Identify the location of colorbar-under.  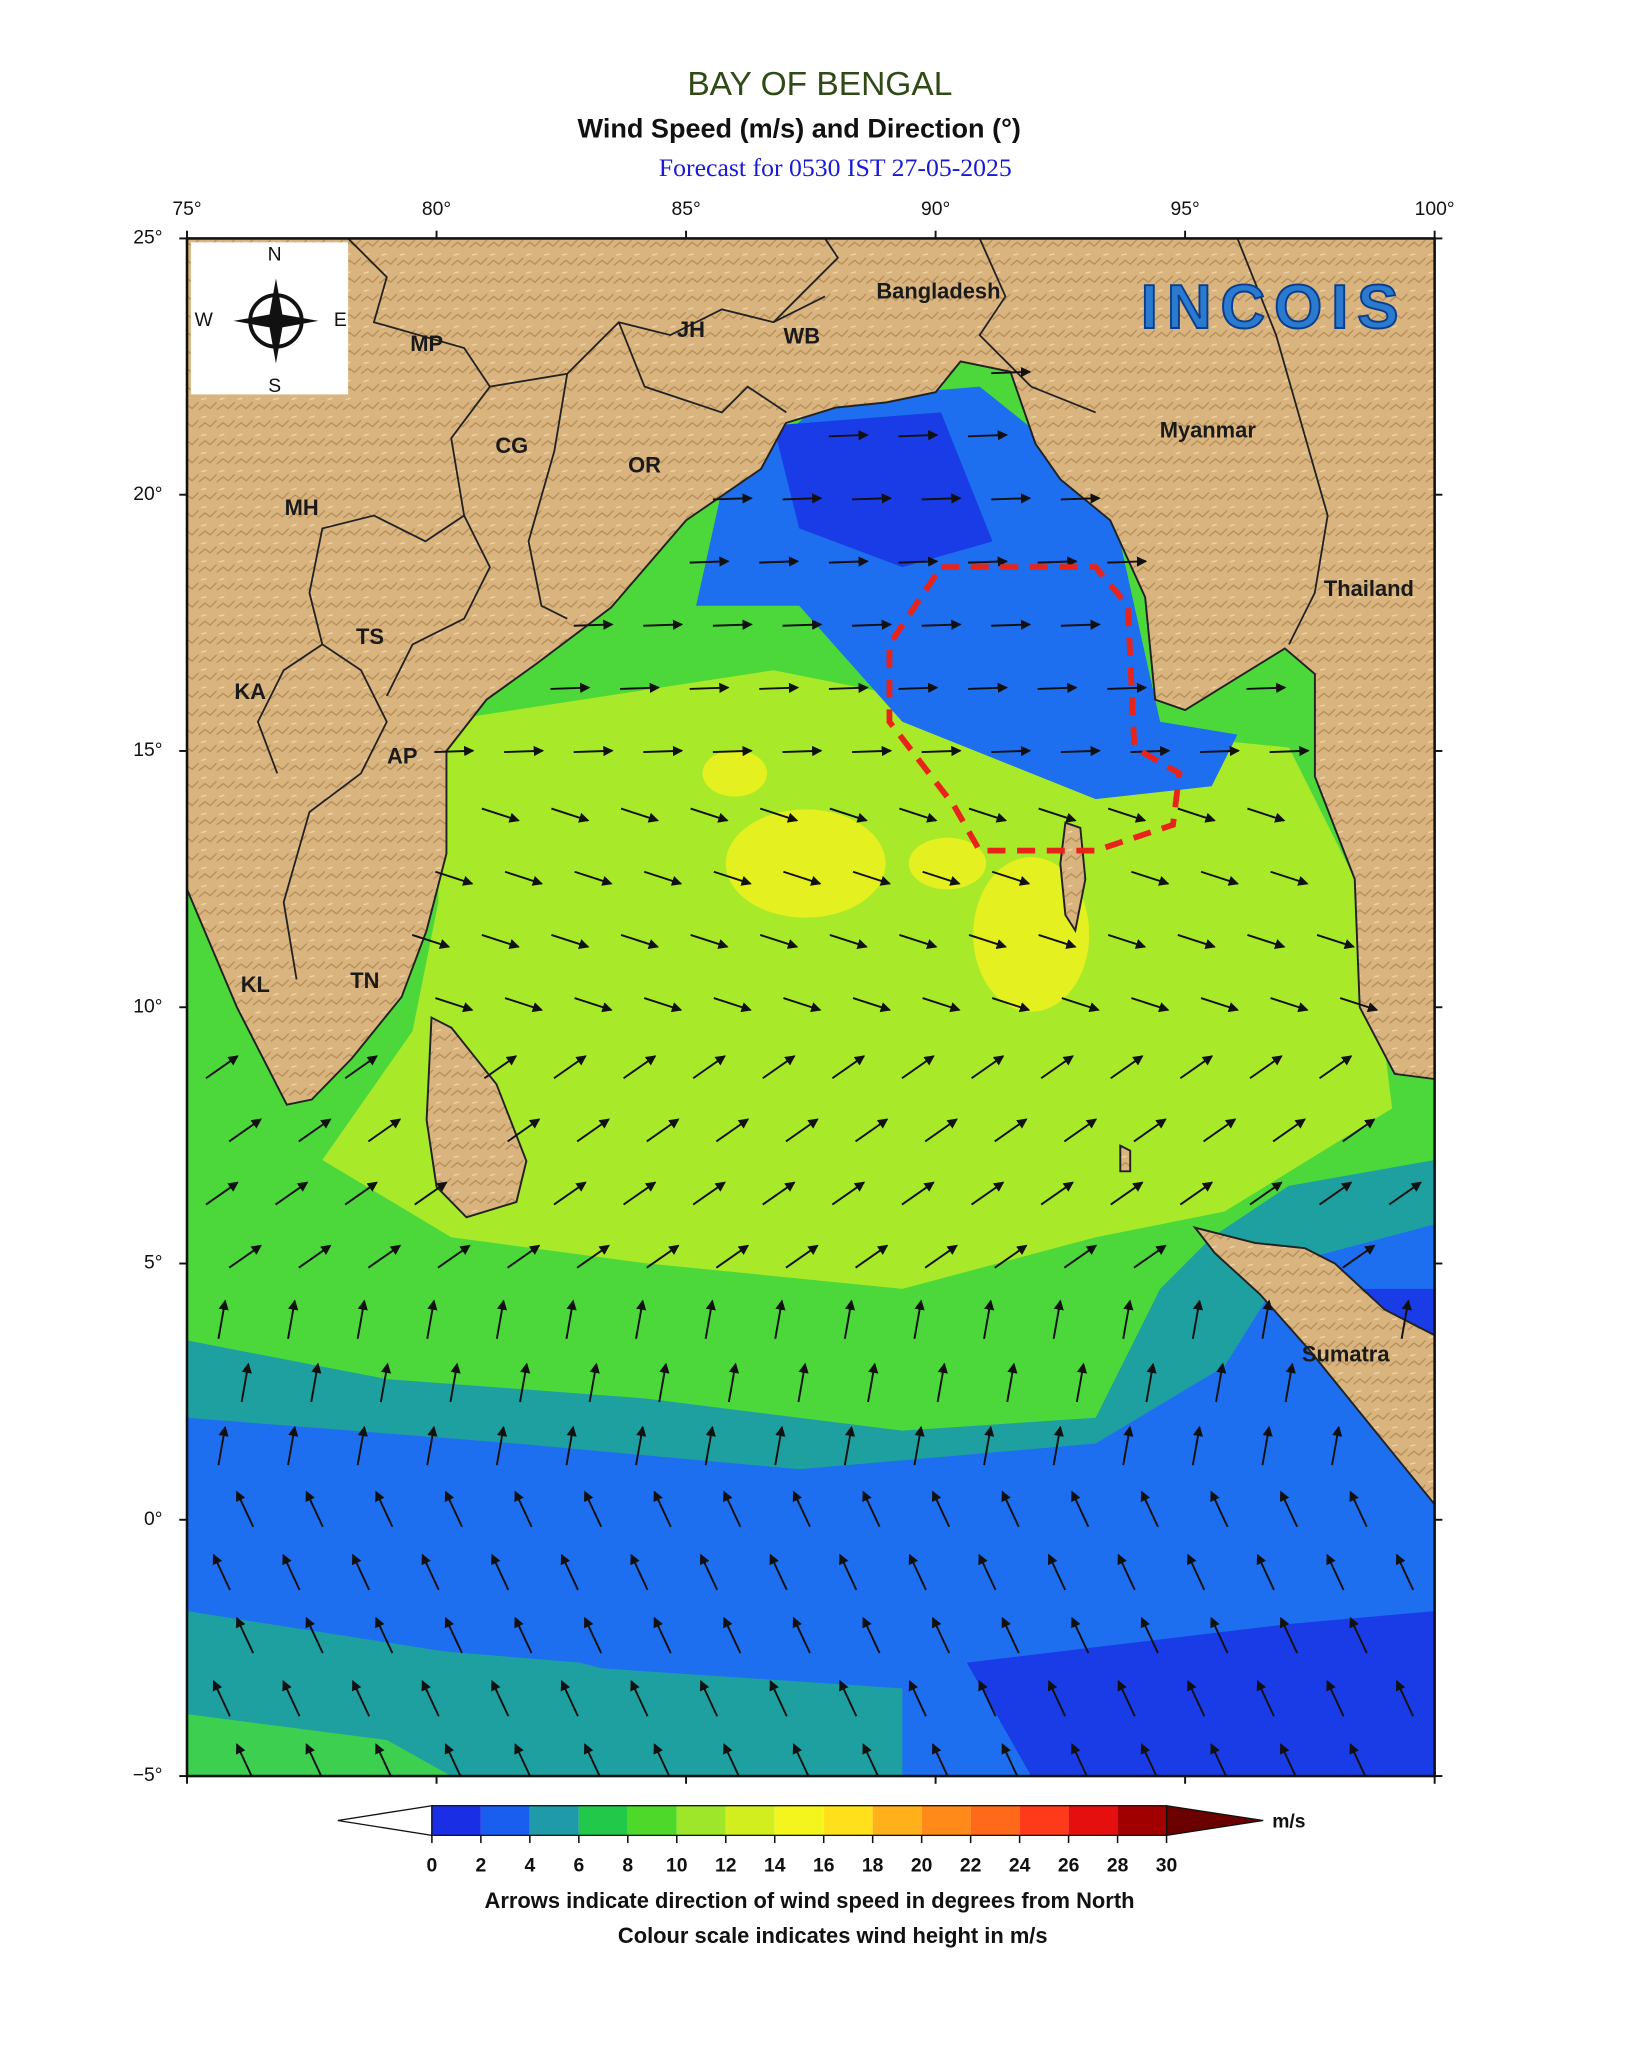
(385, 1820).